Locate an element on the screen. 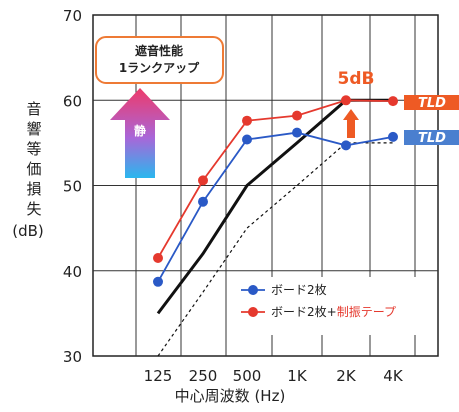 The image size is (459, 412). x-tick-label-3: 1K is located at coordinates (297, 376).